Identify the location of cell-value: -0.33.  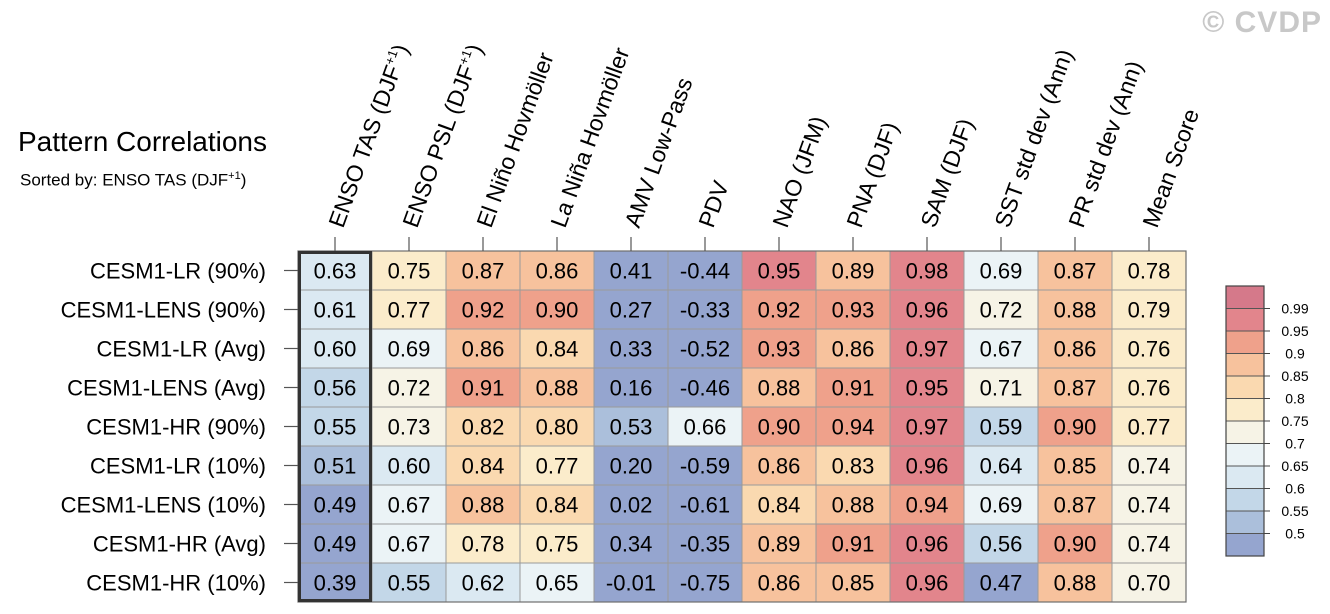
(705, 310).